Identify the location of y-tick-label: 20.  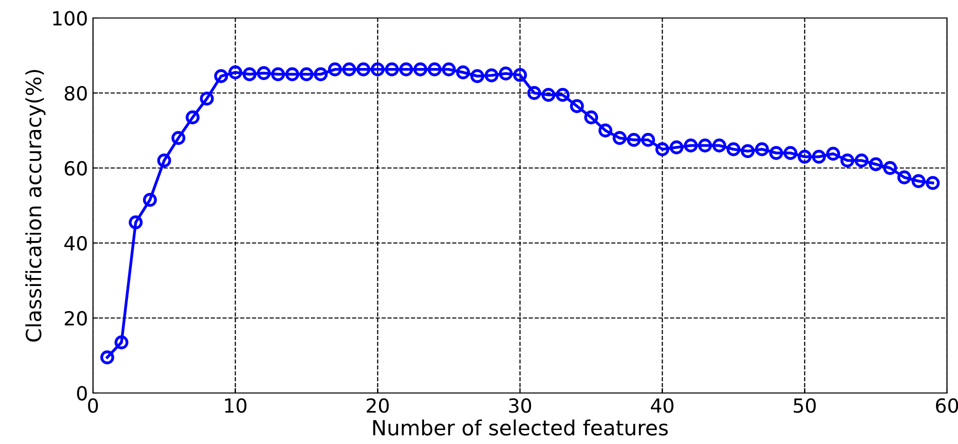
(75, 318).